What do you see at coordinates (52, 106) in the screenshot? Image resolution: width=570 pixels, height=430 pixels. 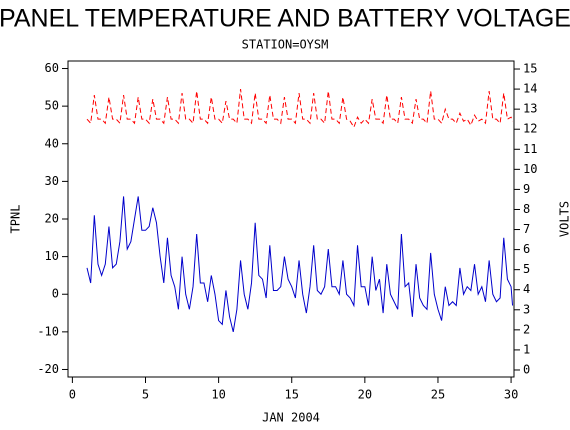 I see `y-tick-label: 50` at bounding box center [52, 106].